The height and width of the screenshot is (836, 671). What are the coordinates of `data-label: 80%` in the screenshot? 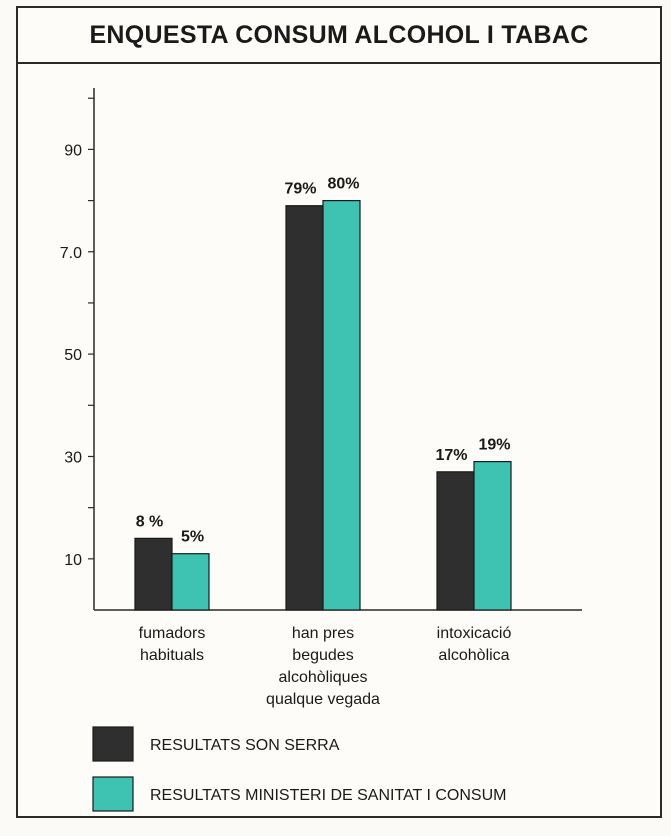 It's located at (343, 184).